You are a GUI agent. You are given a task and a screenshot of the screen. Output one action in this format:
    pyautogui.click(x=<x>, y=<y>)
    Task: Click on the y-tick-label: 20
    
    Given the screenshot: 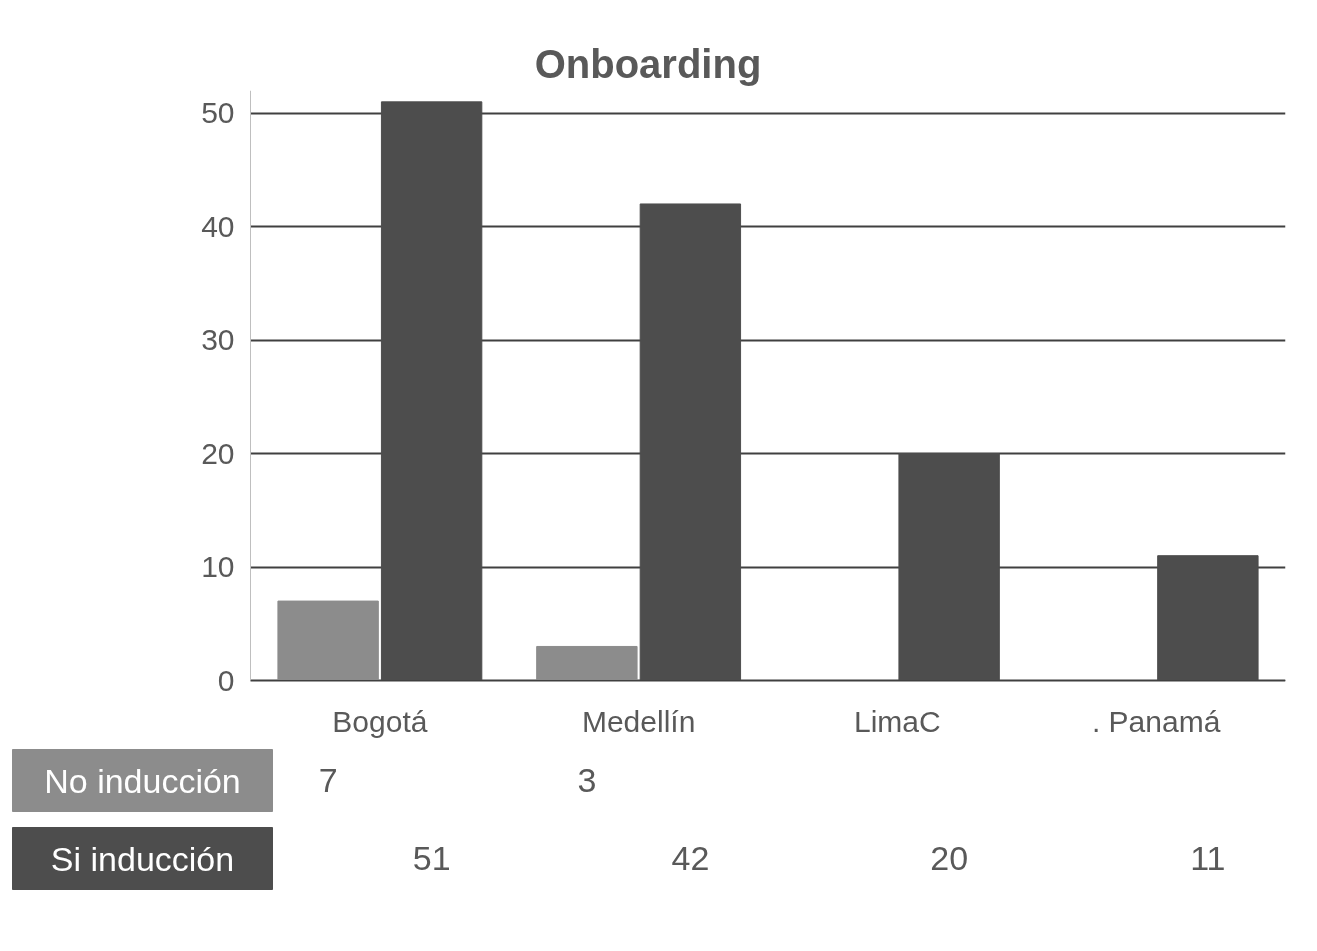 What is the action you would take?
    pyautogui.click(x=218, y=453)
    